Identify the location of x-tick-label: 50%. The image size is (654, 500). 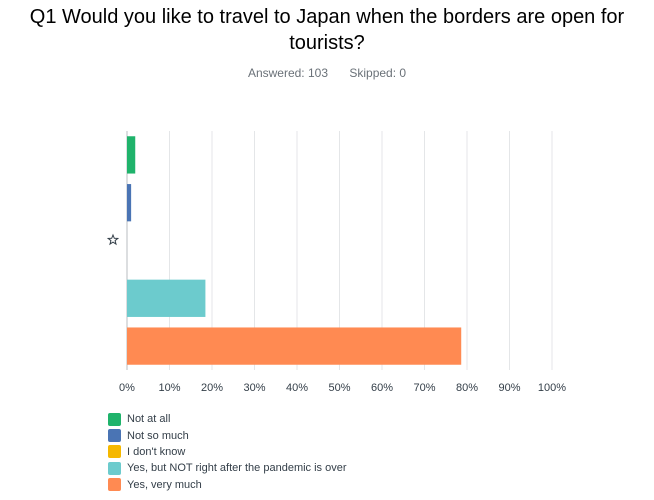
(339, 388).